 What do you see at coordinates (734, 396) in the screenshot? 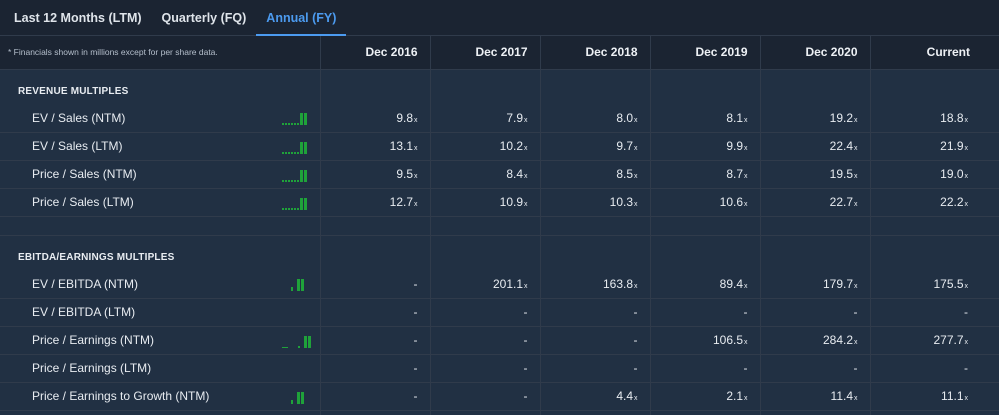
I see `multiple-value: 2.1` at bounding box center [734, 396].